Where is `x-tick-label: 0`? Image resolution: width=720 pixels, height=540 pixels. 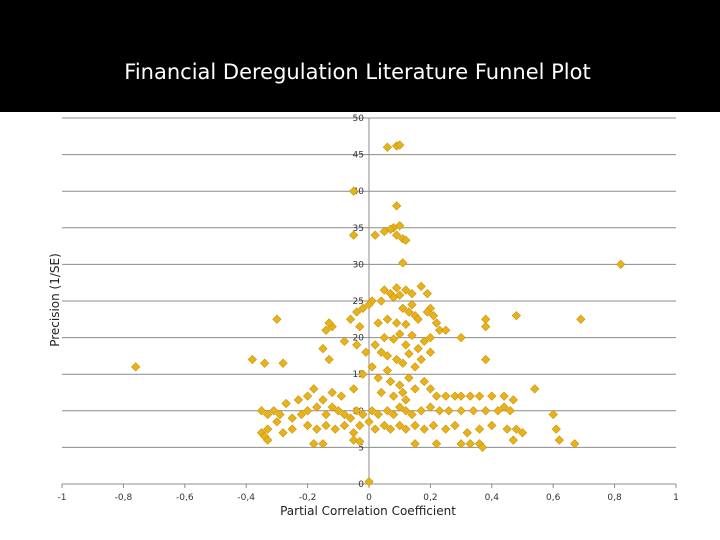
x-tick-label: 0 is located at coordinates (369, 498).